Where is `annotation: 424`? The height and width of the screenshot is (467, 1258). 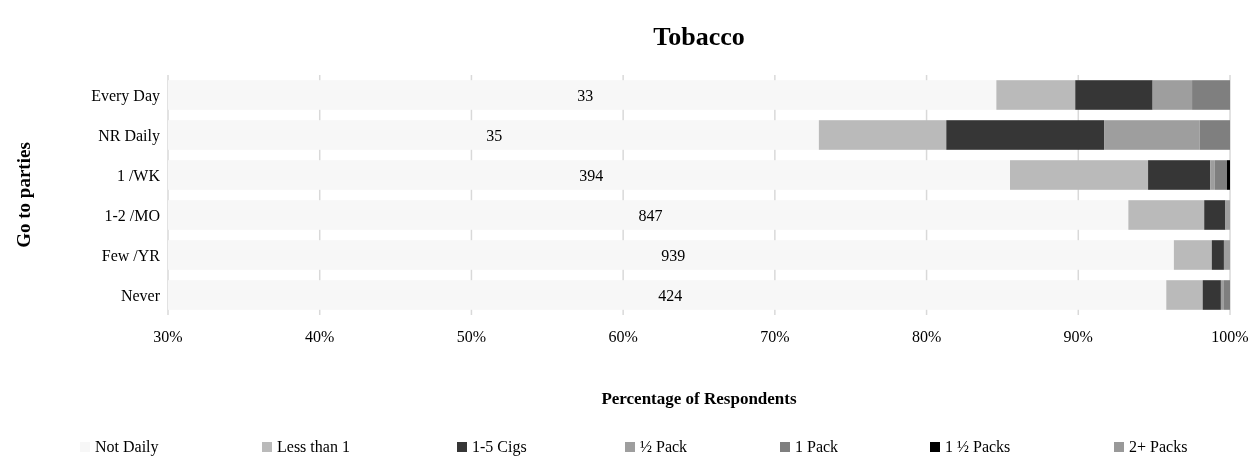
annotation: 424 is located at coordinates (670, 295).